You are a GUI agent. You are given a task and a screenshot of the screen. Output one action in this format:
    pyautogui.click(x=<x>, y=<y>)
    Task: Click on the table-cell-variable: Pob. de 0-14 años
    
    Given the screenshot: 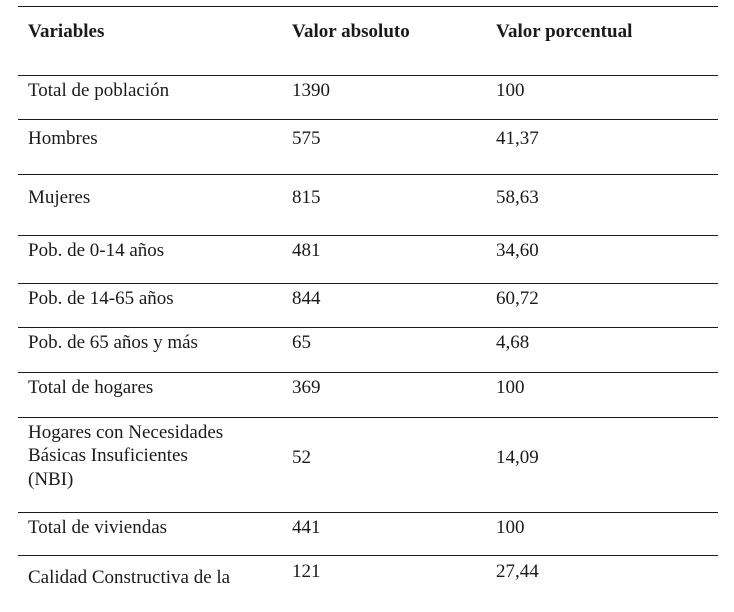 What is the action you would take?
    pyautogui.click(x=96, y=250)
    